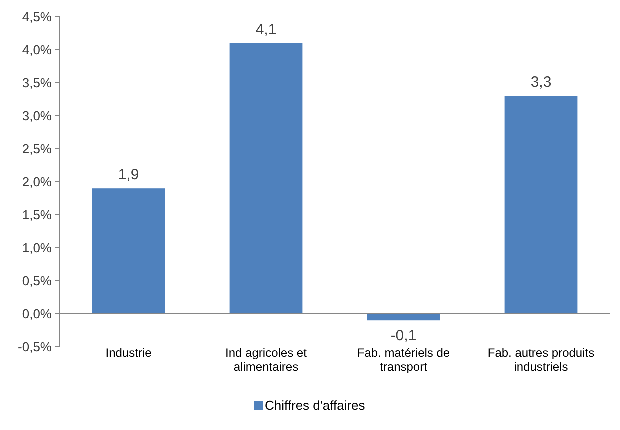 This screenshot has width=620, height=430. Describe the element at coordinates (129, 175) in the screenshot. I see `data-label: 1,9` at that location.